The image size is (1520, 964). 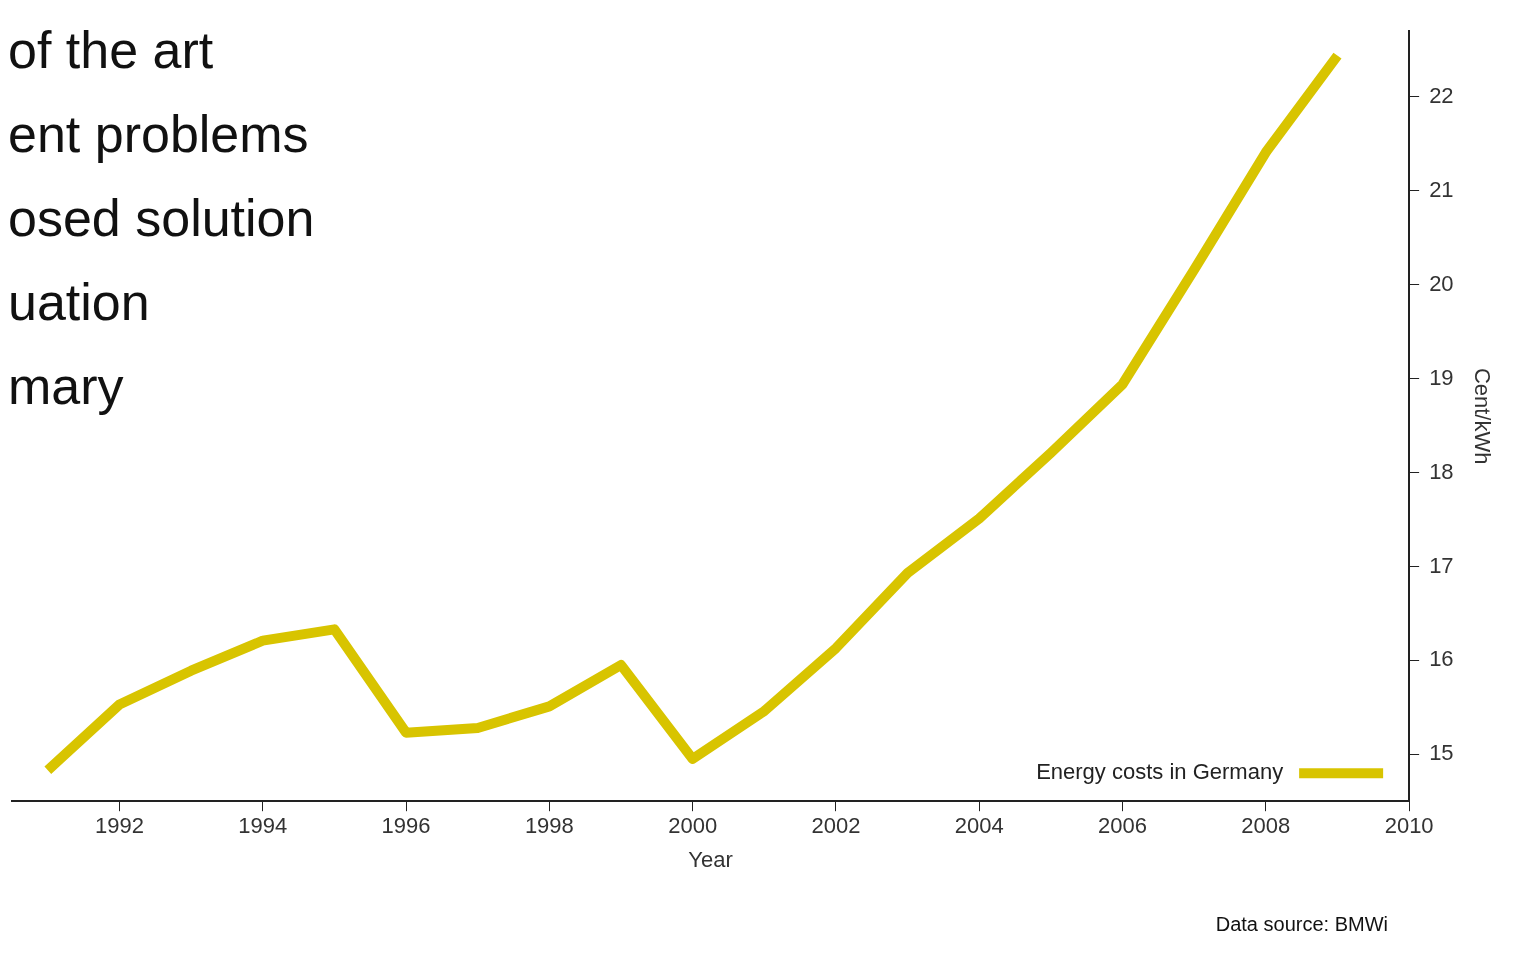 I want to click on annotation: ent problems, so click(x=159, y=134).